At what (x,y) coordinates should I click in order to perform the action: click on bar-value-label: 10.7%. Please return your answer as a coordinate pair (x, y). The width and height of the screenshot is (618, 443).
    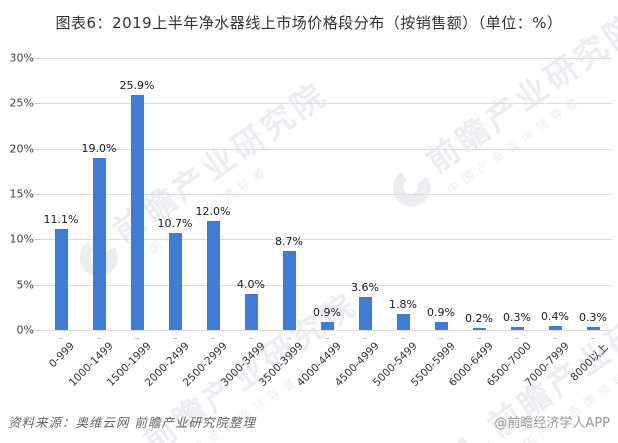
    Looking at the image, I should click on (175, 223).